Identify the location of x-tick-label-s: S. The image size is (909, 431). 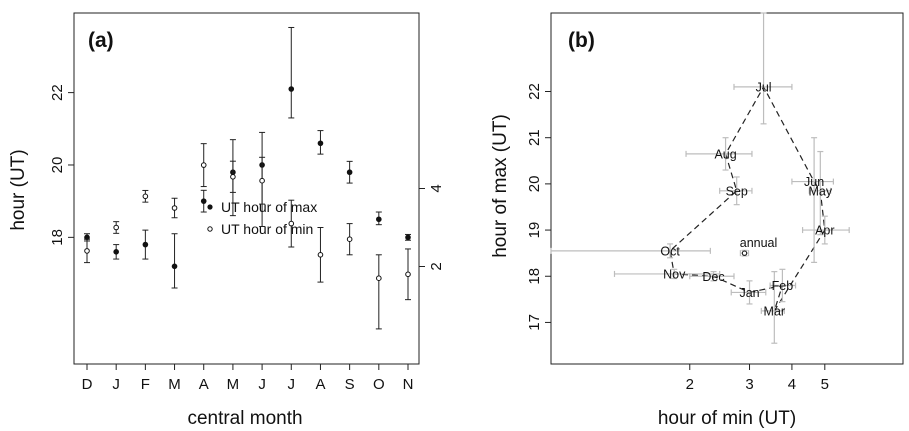
(350, 384).